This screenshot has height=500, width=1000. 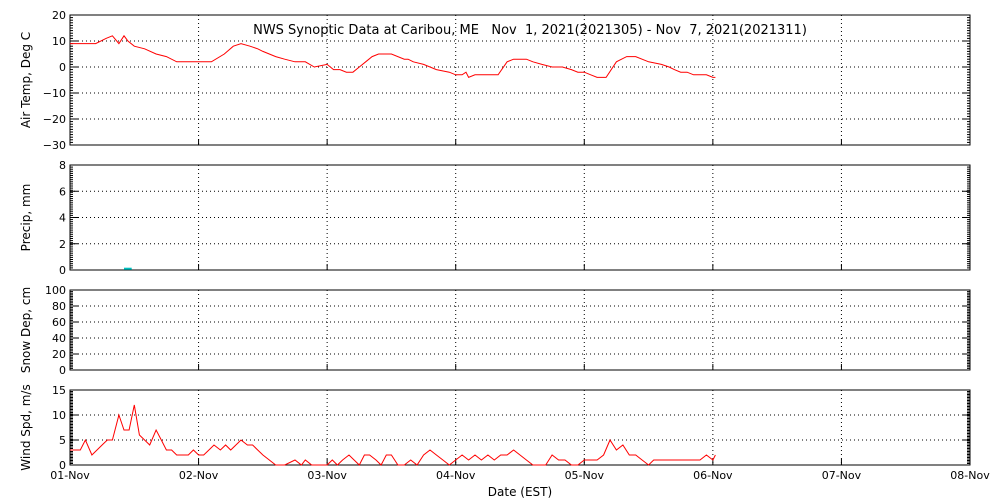 I want to click on x-tick-label: 07-Nov, so click(x=842, y=475).